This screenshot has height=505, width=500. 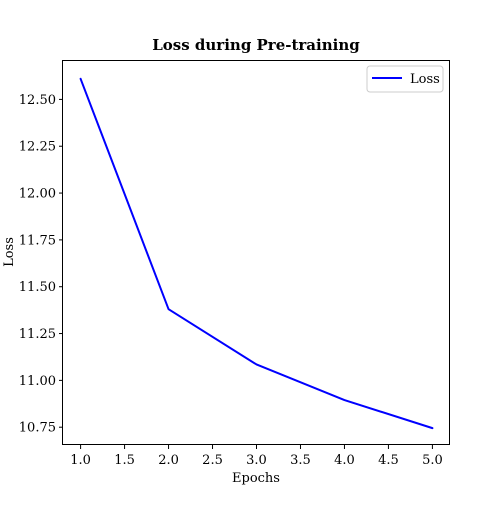 What do you see at coordinates (388, 460) in the screenshot?
I see `x-tick-label: 4.5` at bounding box center [388, 460].